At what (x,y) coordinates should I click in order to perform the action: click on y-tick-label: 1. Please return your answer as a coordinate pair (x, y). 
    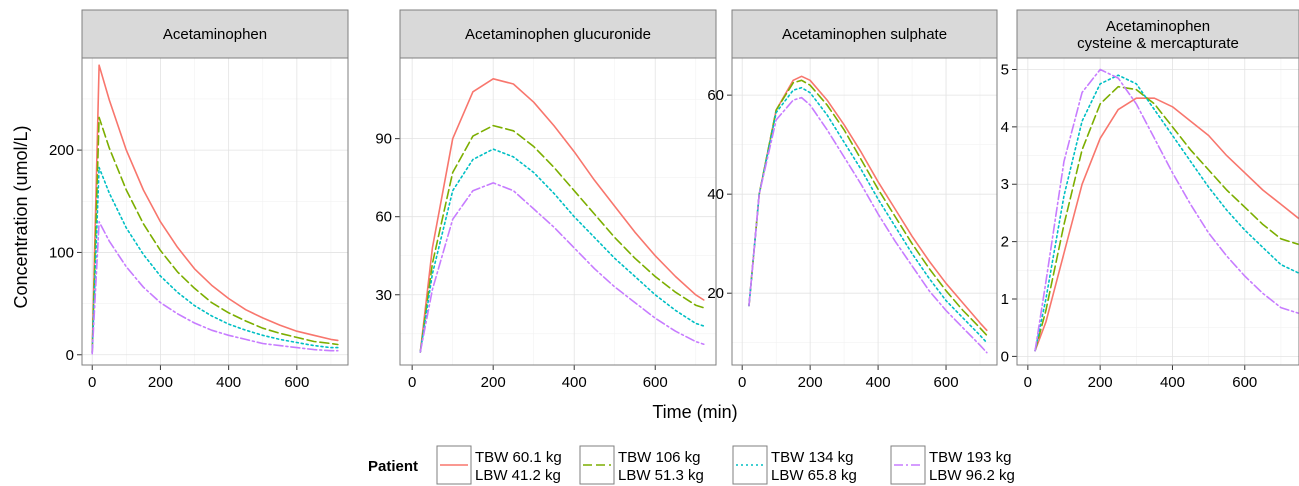
    Looking at the image, I should click on (1005, 299).